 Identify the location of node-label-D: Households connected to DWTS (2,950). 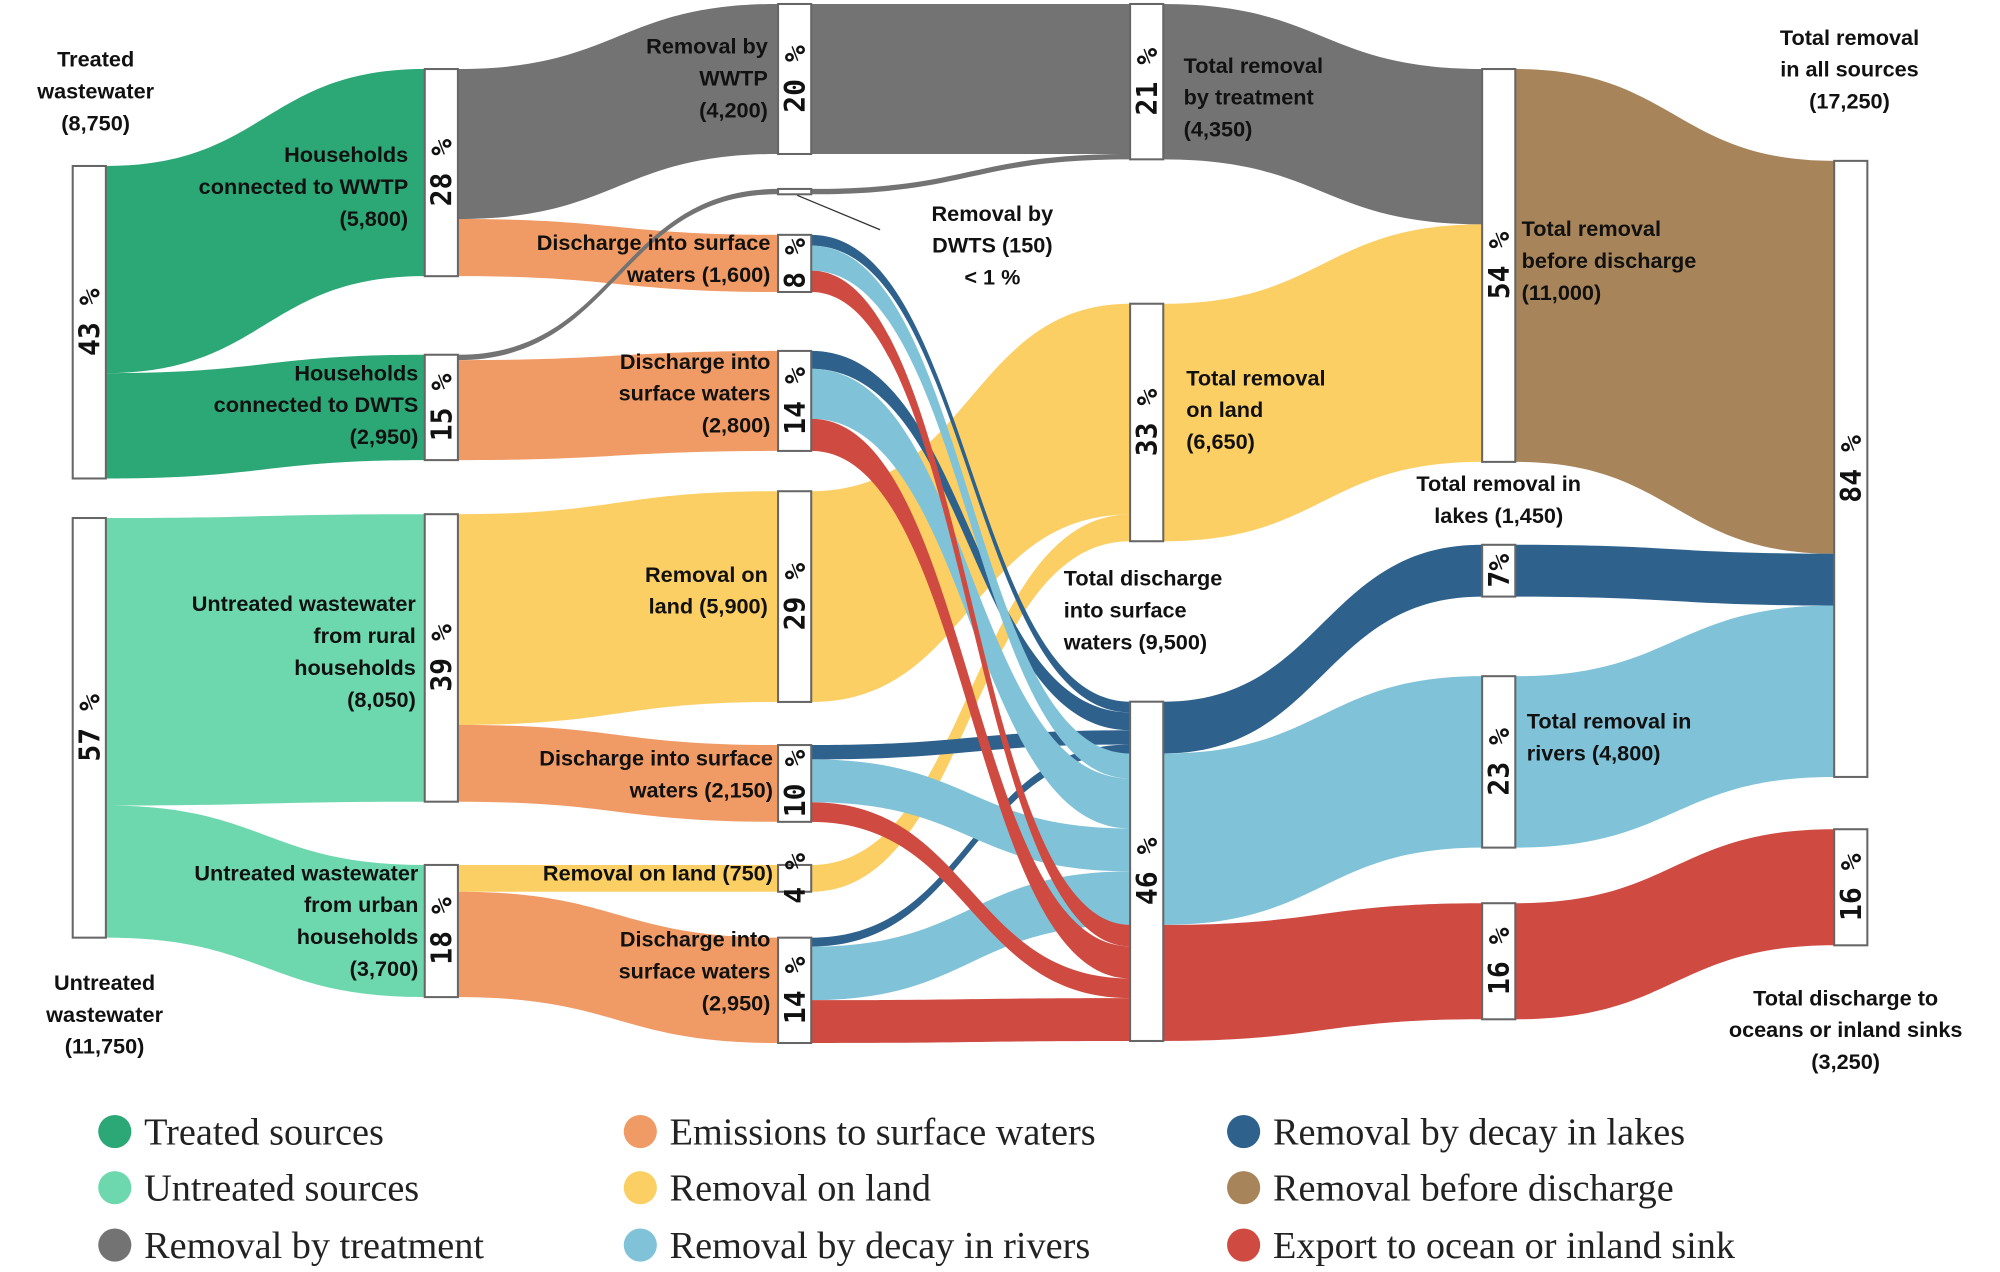
(316, 404).